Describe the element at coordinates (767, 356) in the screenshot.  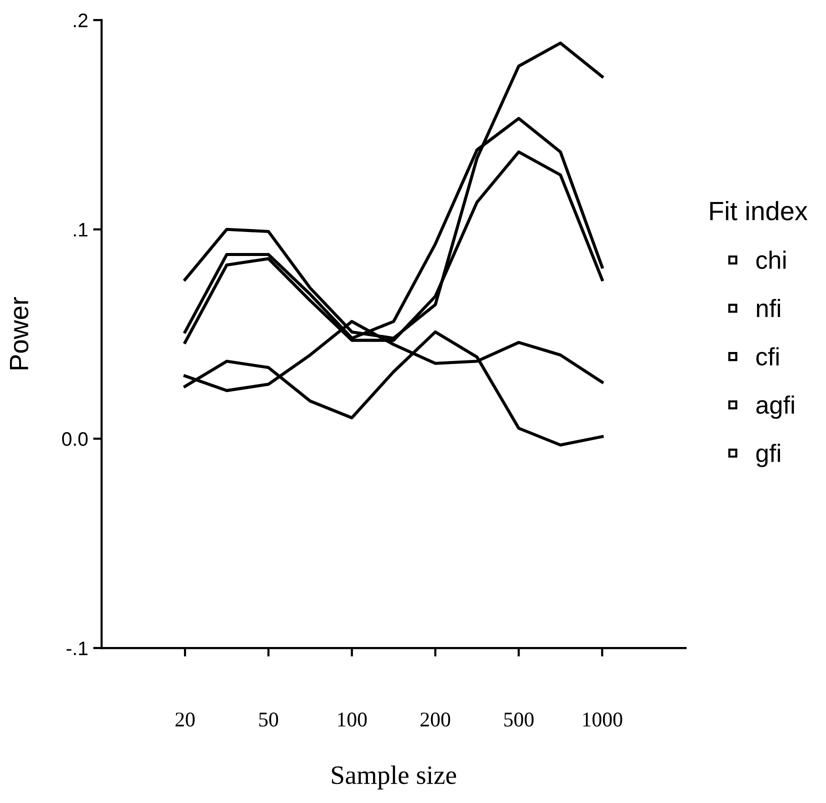
I see `legend-label: cfi` at that location.